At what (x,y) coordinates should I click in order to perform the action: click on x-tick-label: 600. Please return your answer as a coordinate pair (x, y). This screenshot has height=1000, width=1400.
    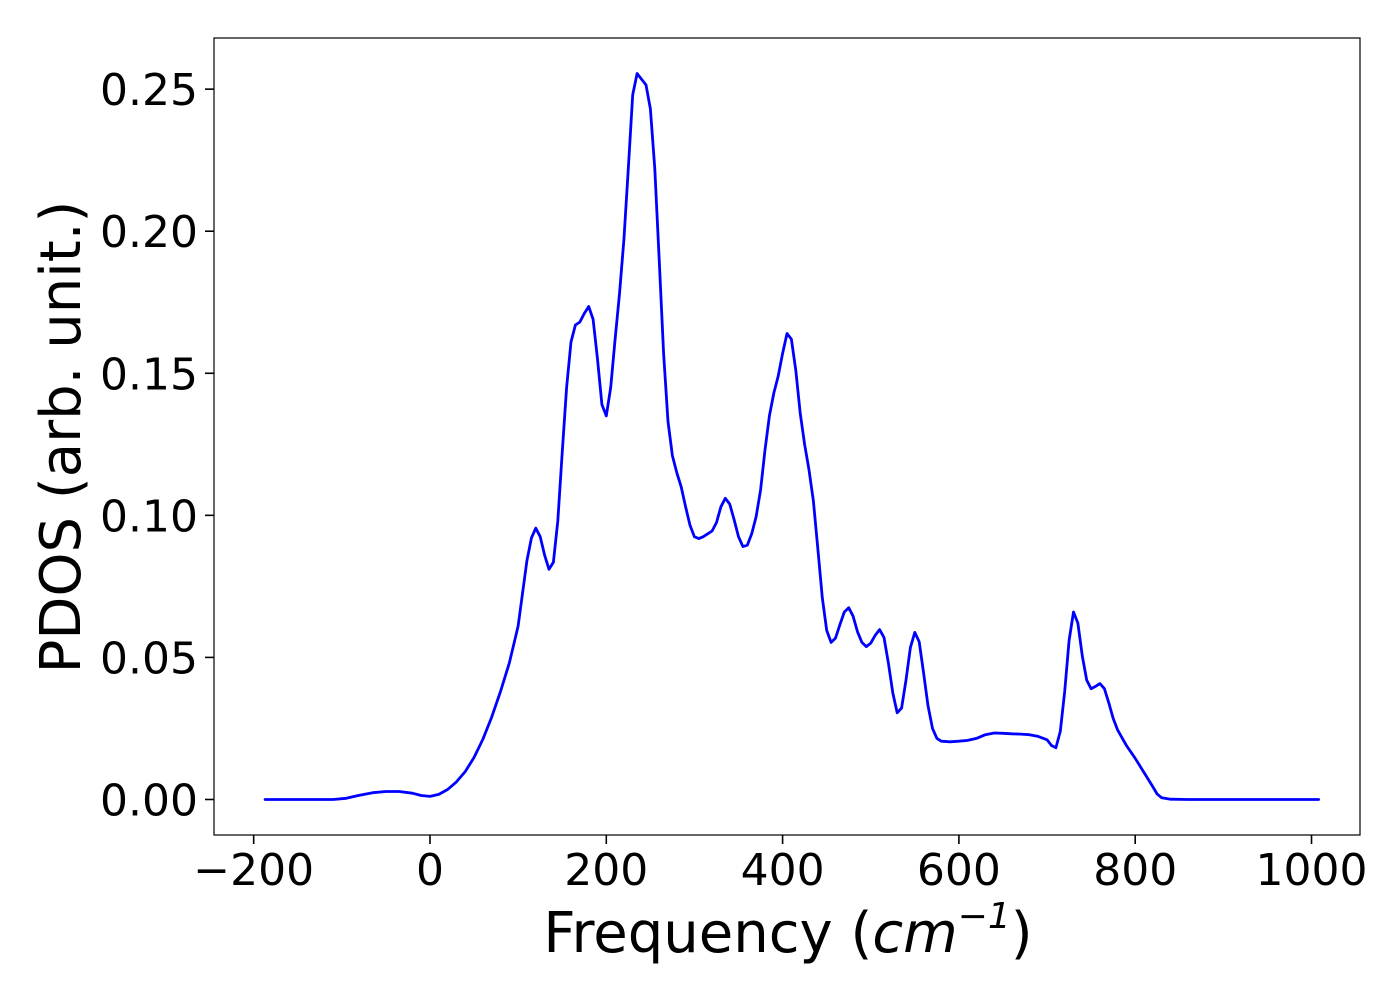
    Looking at the image, I should click on (959, 870).